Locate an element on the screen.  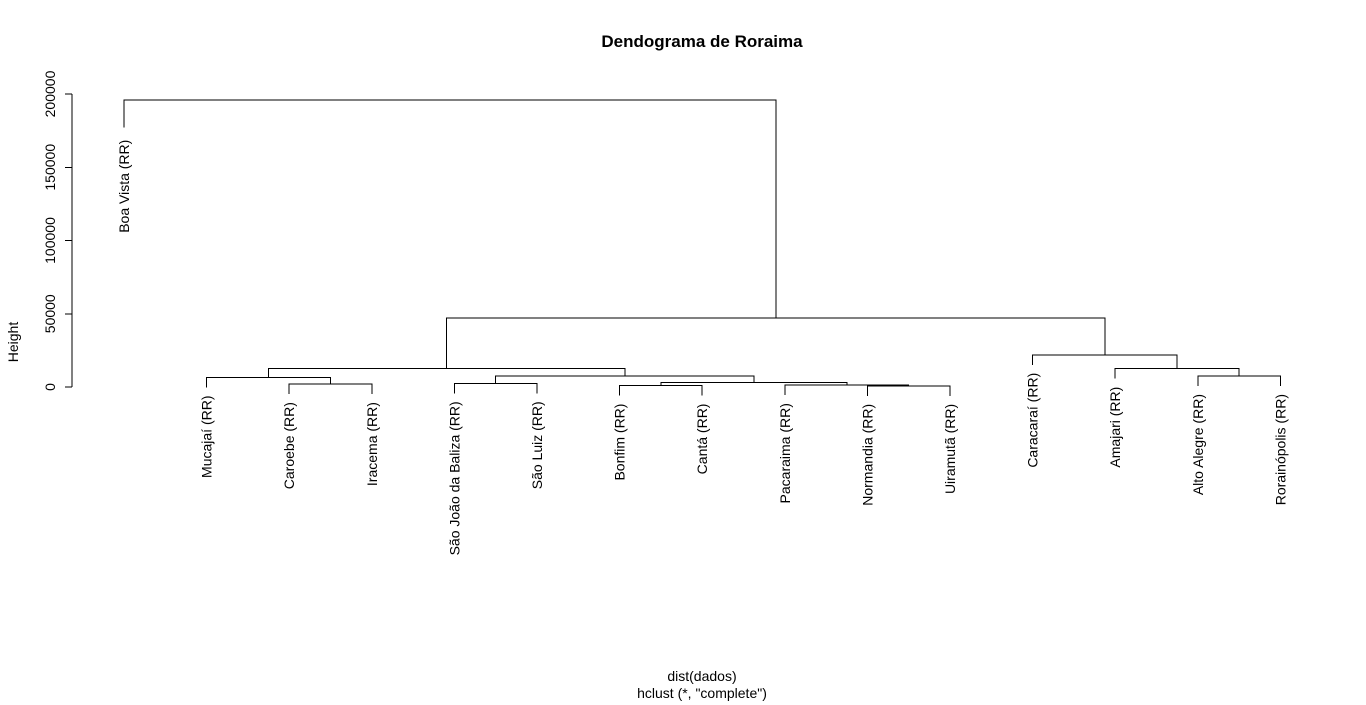
leaf-label: São Luiz (RR) is located at coordinates (537, 445).